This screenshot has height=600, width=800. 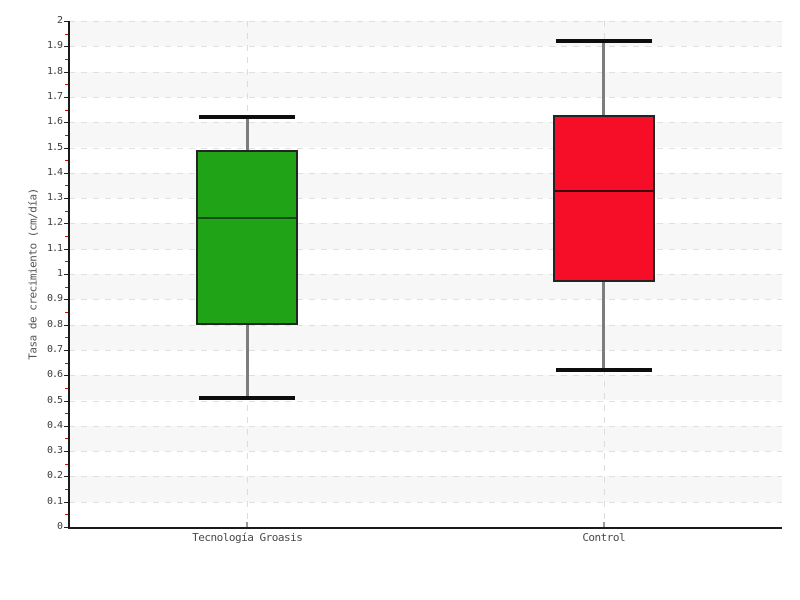 I want to click on y-axis-line, so click(x=69, y=274).